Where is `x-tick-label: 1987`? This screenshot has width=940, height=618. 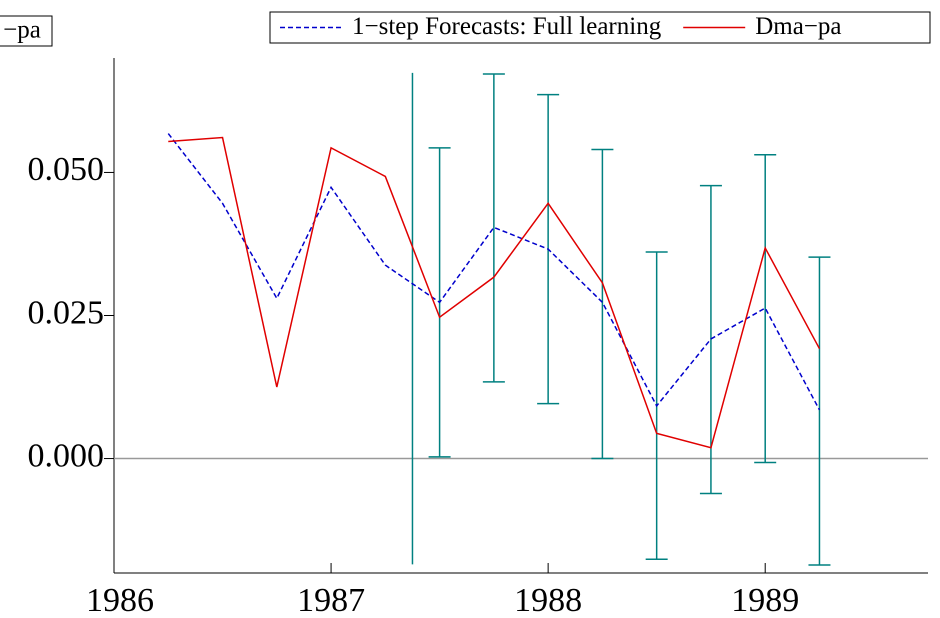 x-tick-label: 1987 is located at coordinates (331, 600).